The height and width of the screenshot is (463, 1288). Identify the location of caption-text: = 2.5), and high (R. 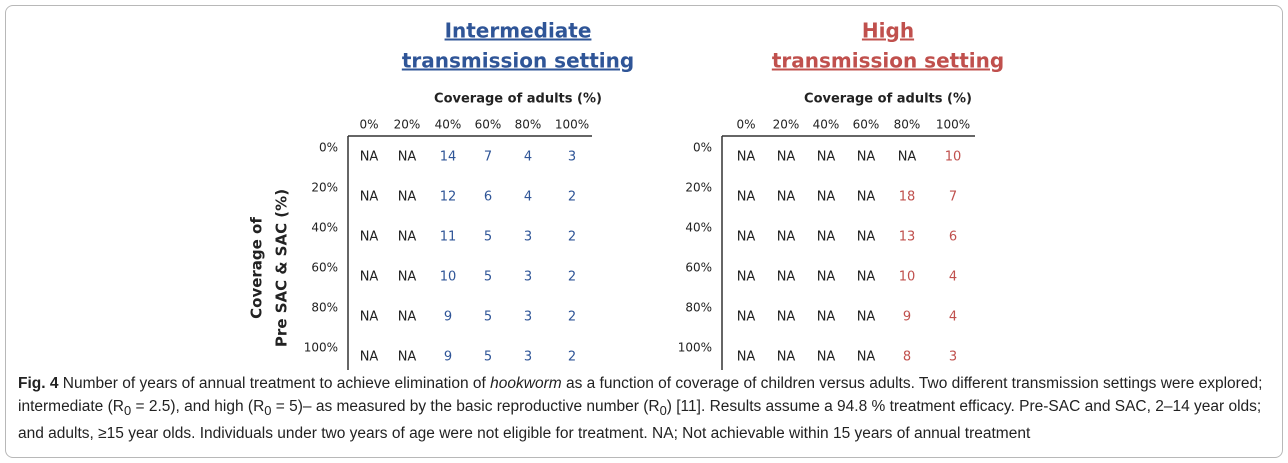
(198, 406).